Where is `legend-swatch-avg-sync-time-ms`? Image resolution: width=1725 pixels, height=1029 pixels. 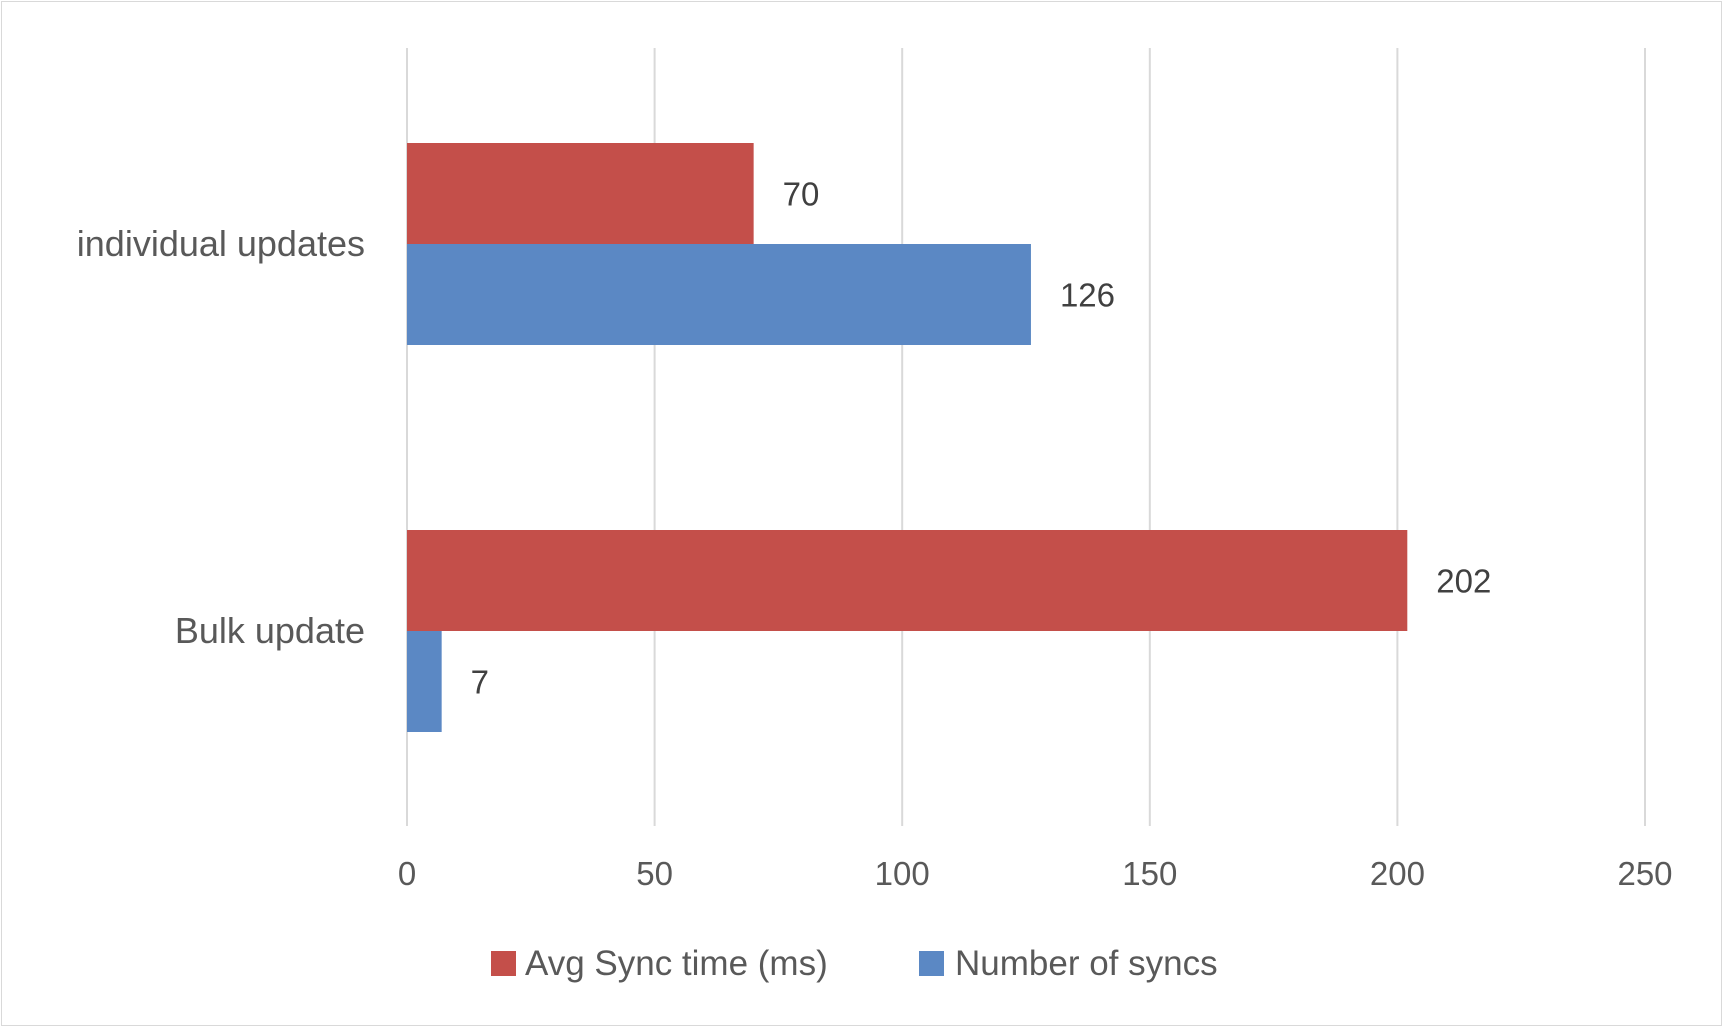 legend-swatch-avg-sync-time-ms is located at coordinates (503, 963).